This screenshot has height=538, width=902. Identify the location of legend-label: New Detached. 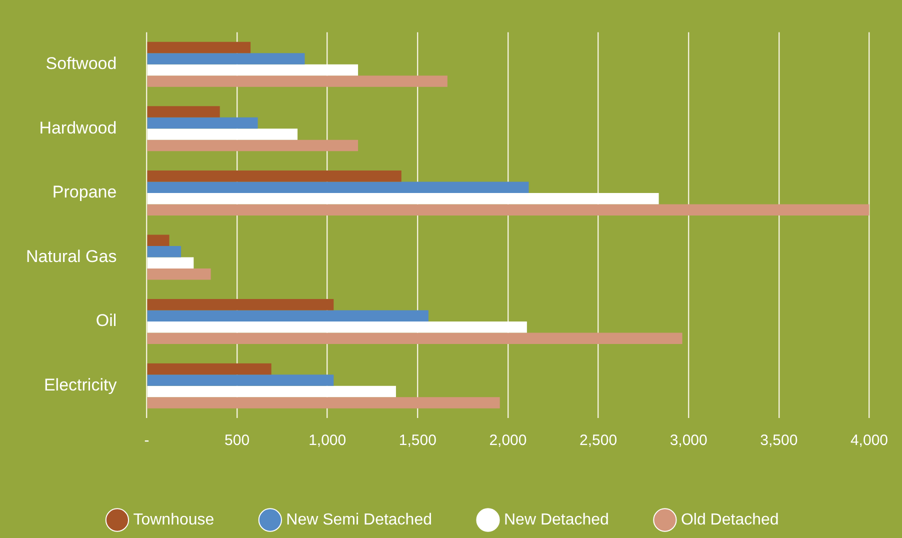
(556, 519).